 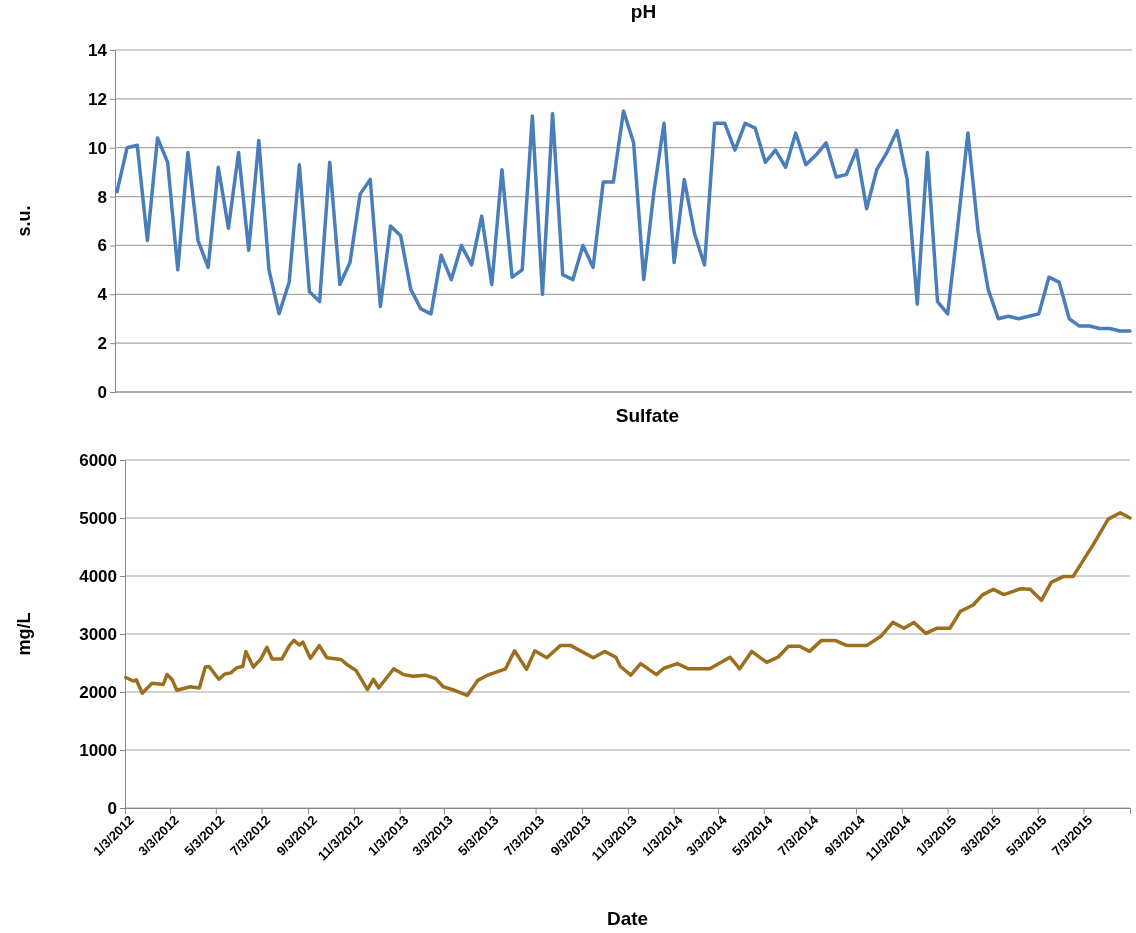 What do you see at coordinates (98, 518) in the screenshot?
I see `y-tick-label: 5000` at bounding box center [98, 518].